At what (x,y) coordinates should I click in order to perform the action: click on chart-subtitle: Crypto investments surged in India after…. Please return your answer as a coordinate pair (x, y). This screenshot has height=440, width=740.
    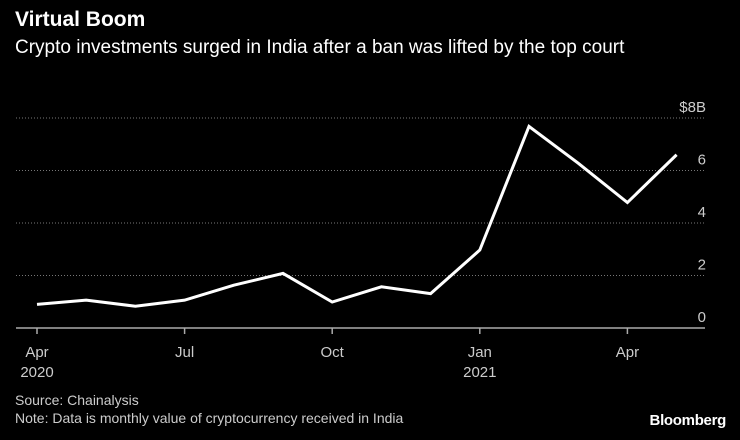
    Looking at the image, I should click on (320, 47).